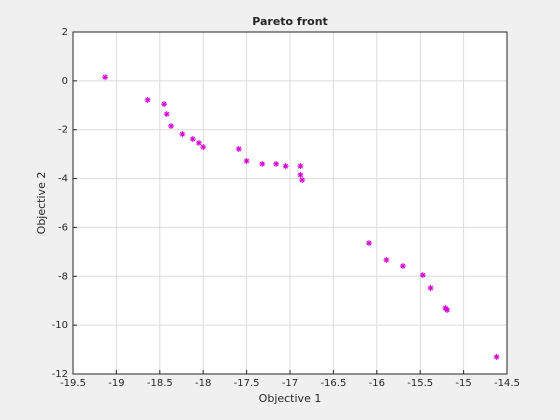 The image size is (560, 420). What do you see at coordinates (247, 383) in the screenshot?
I see `x-tick-label: -17.5` at bounding box center [247, 383].